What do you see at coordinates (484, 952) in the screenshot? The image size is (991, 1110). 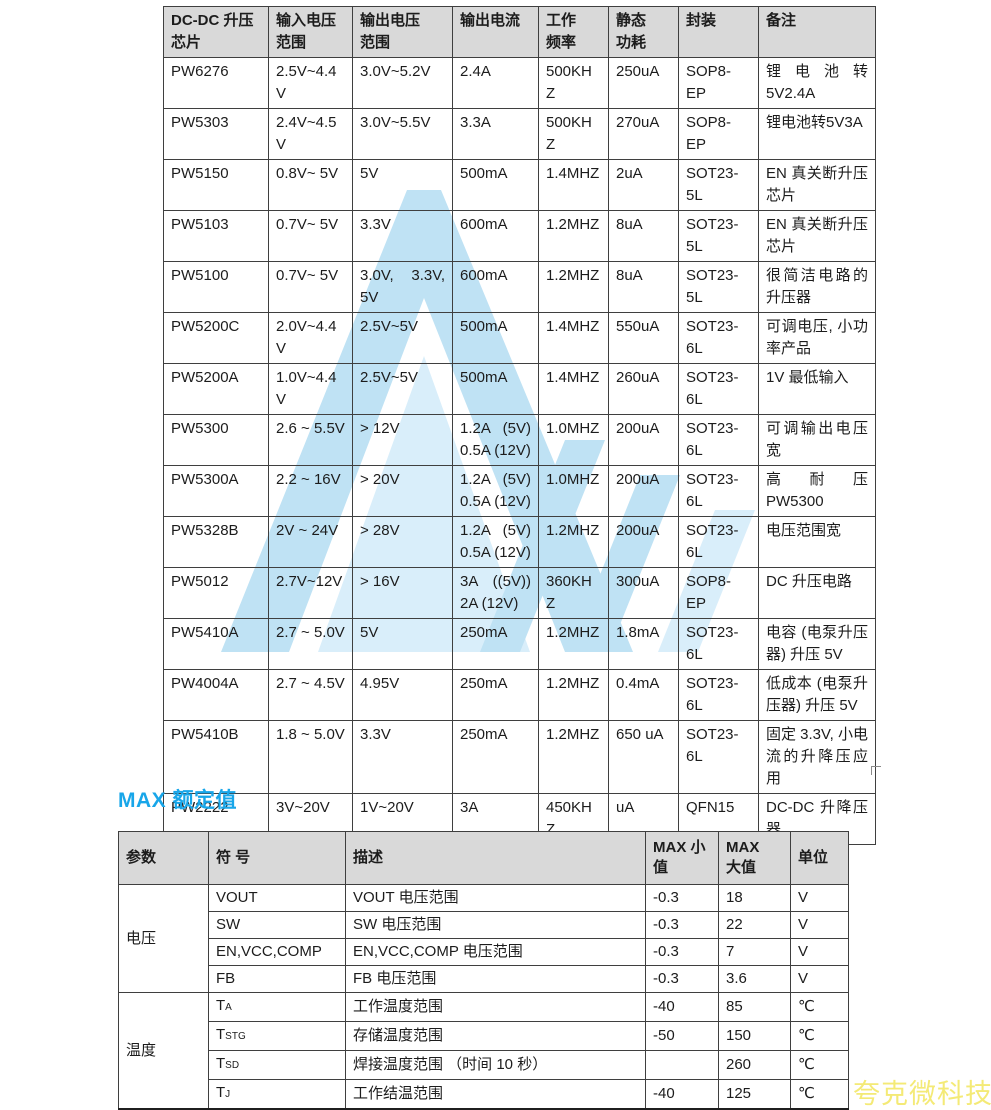 I see `max-table-row: EN,VCC,COMP EN,VCC,COMP 电压范围 -0.3 7 V` at bounding box center [484, 952].